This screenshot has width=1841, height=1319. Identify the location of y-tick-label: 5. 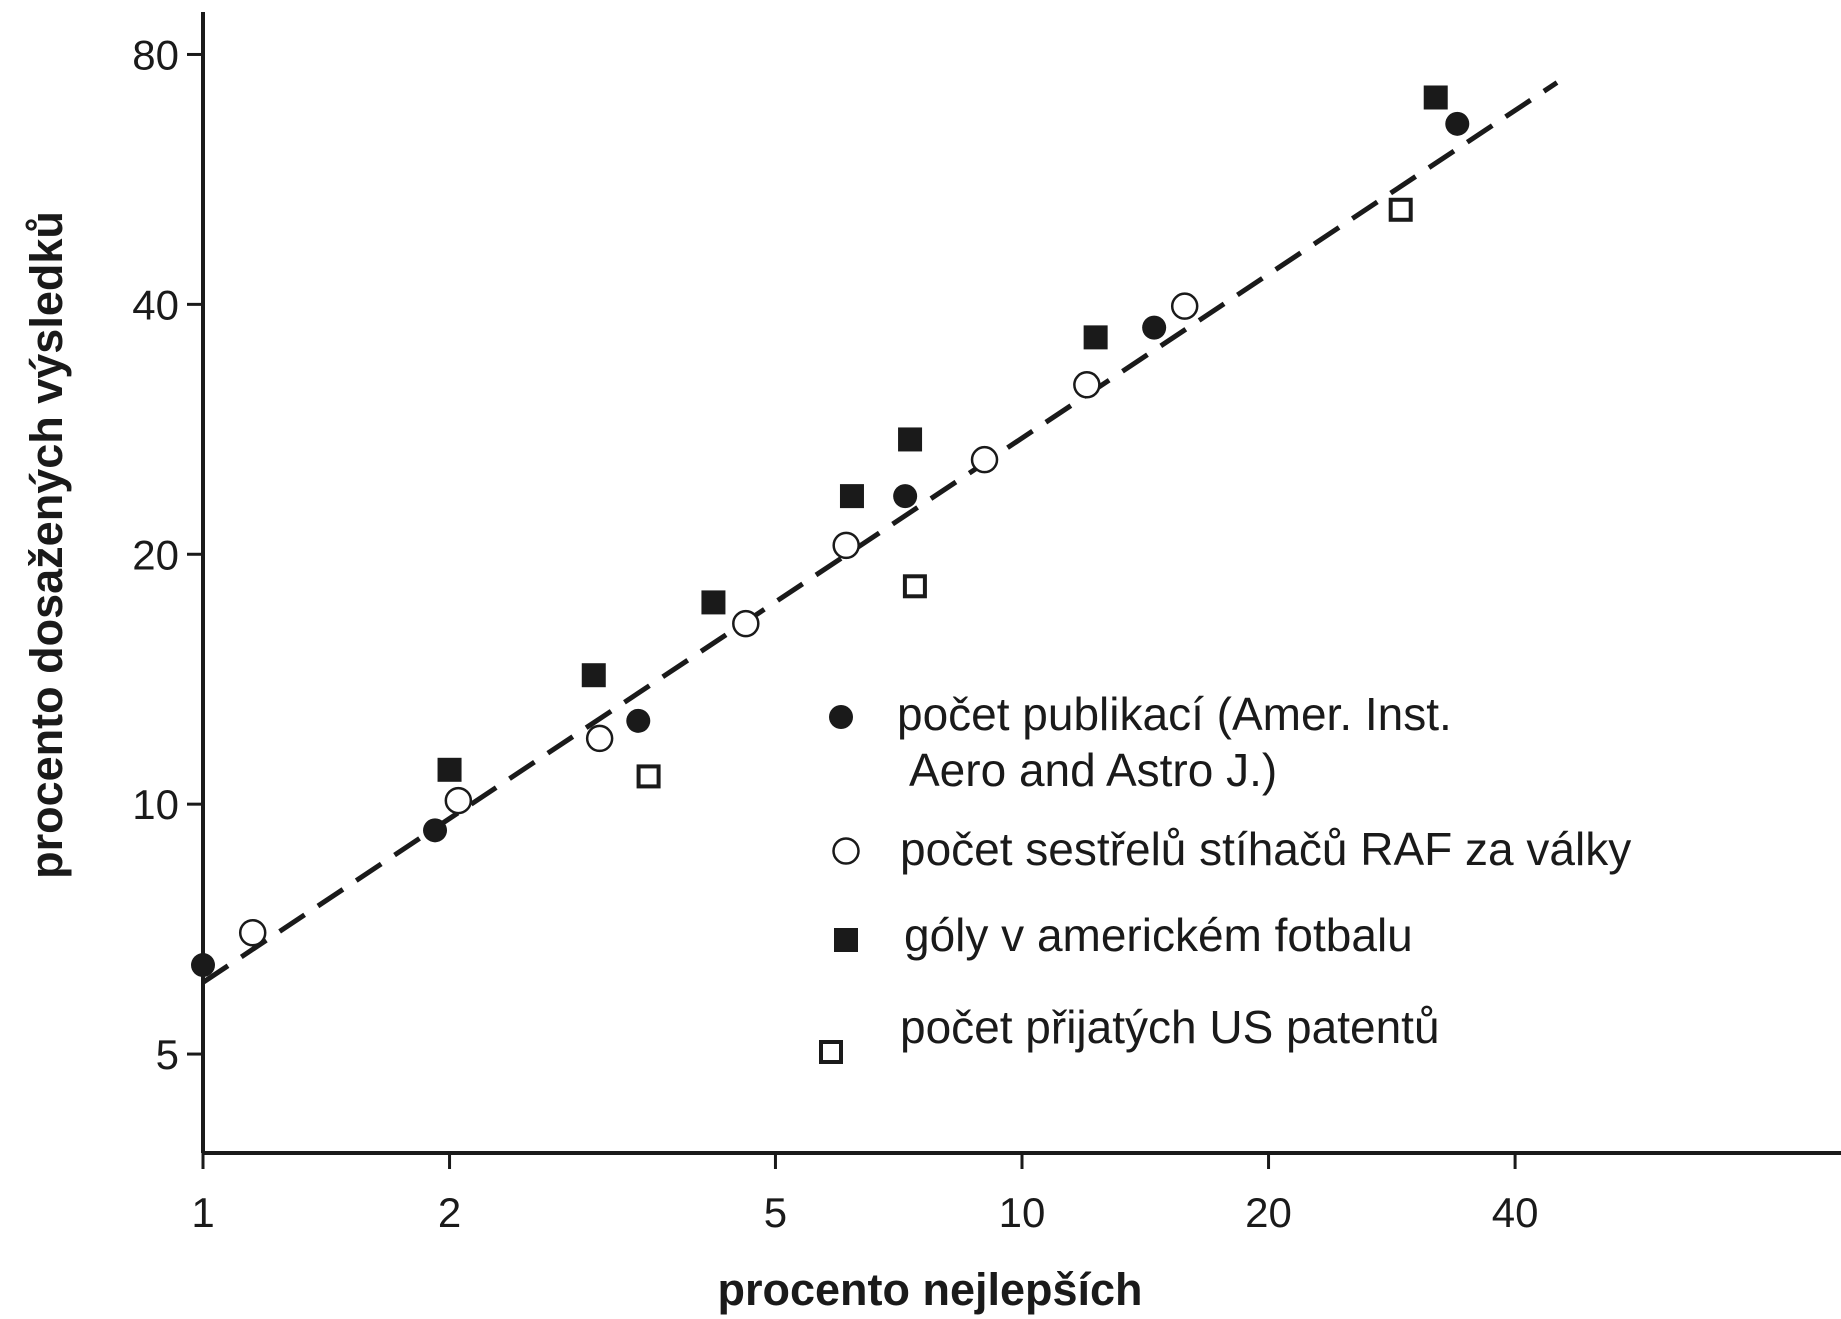
(167, 1054).